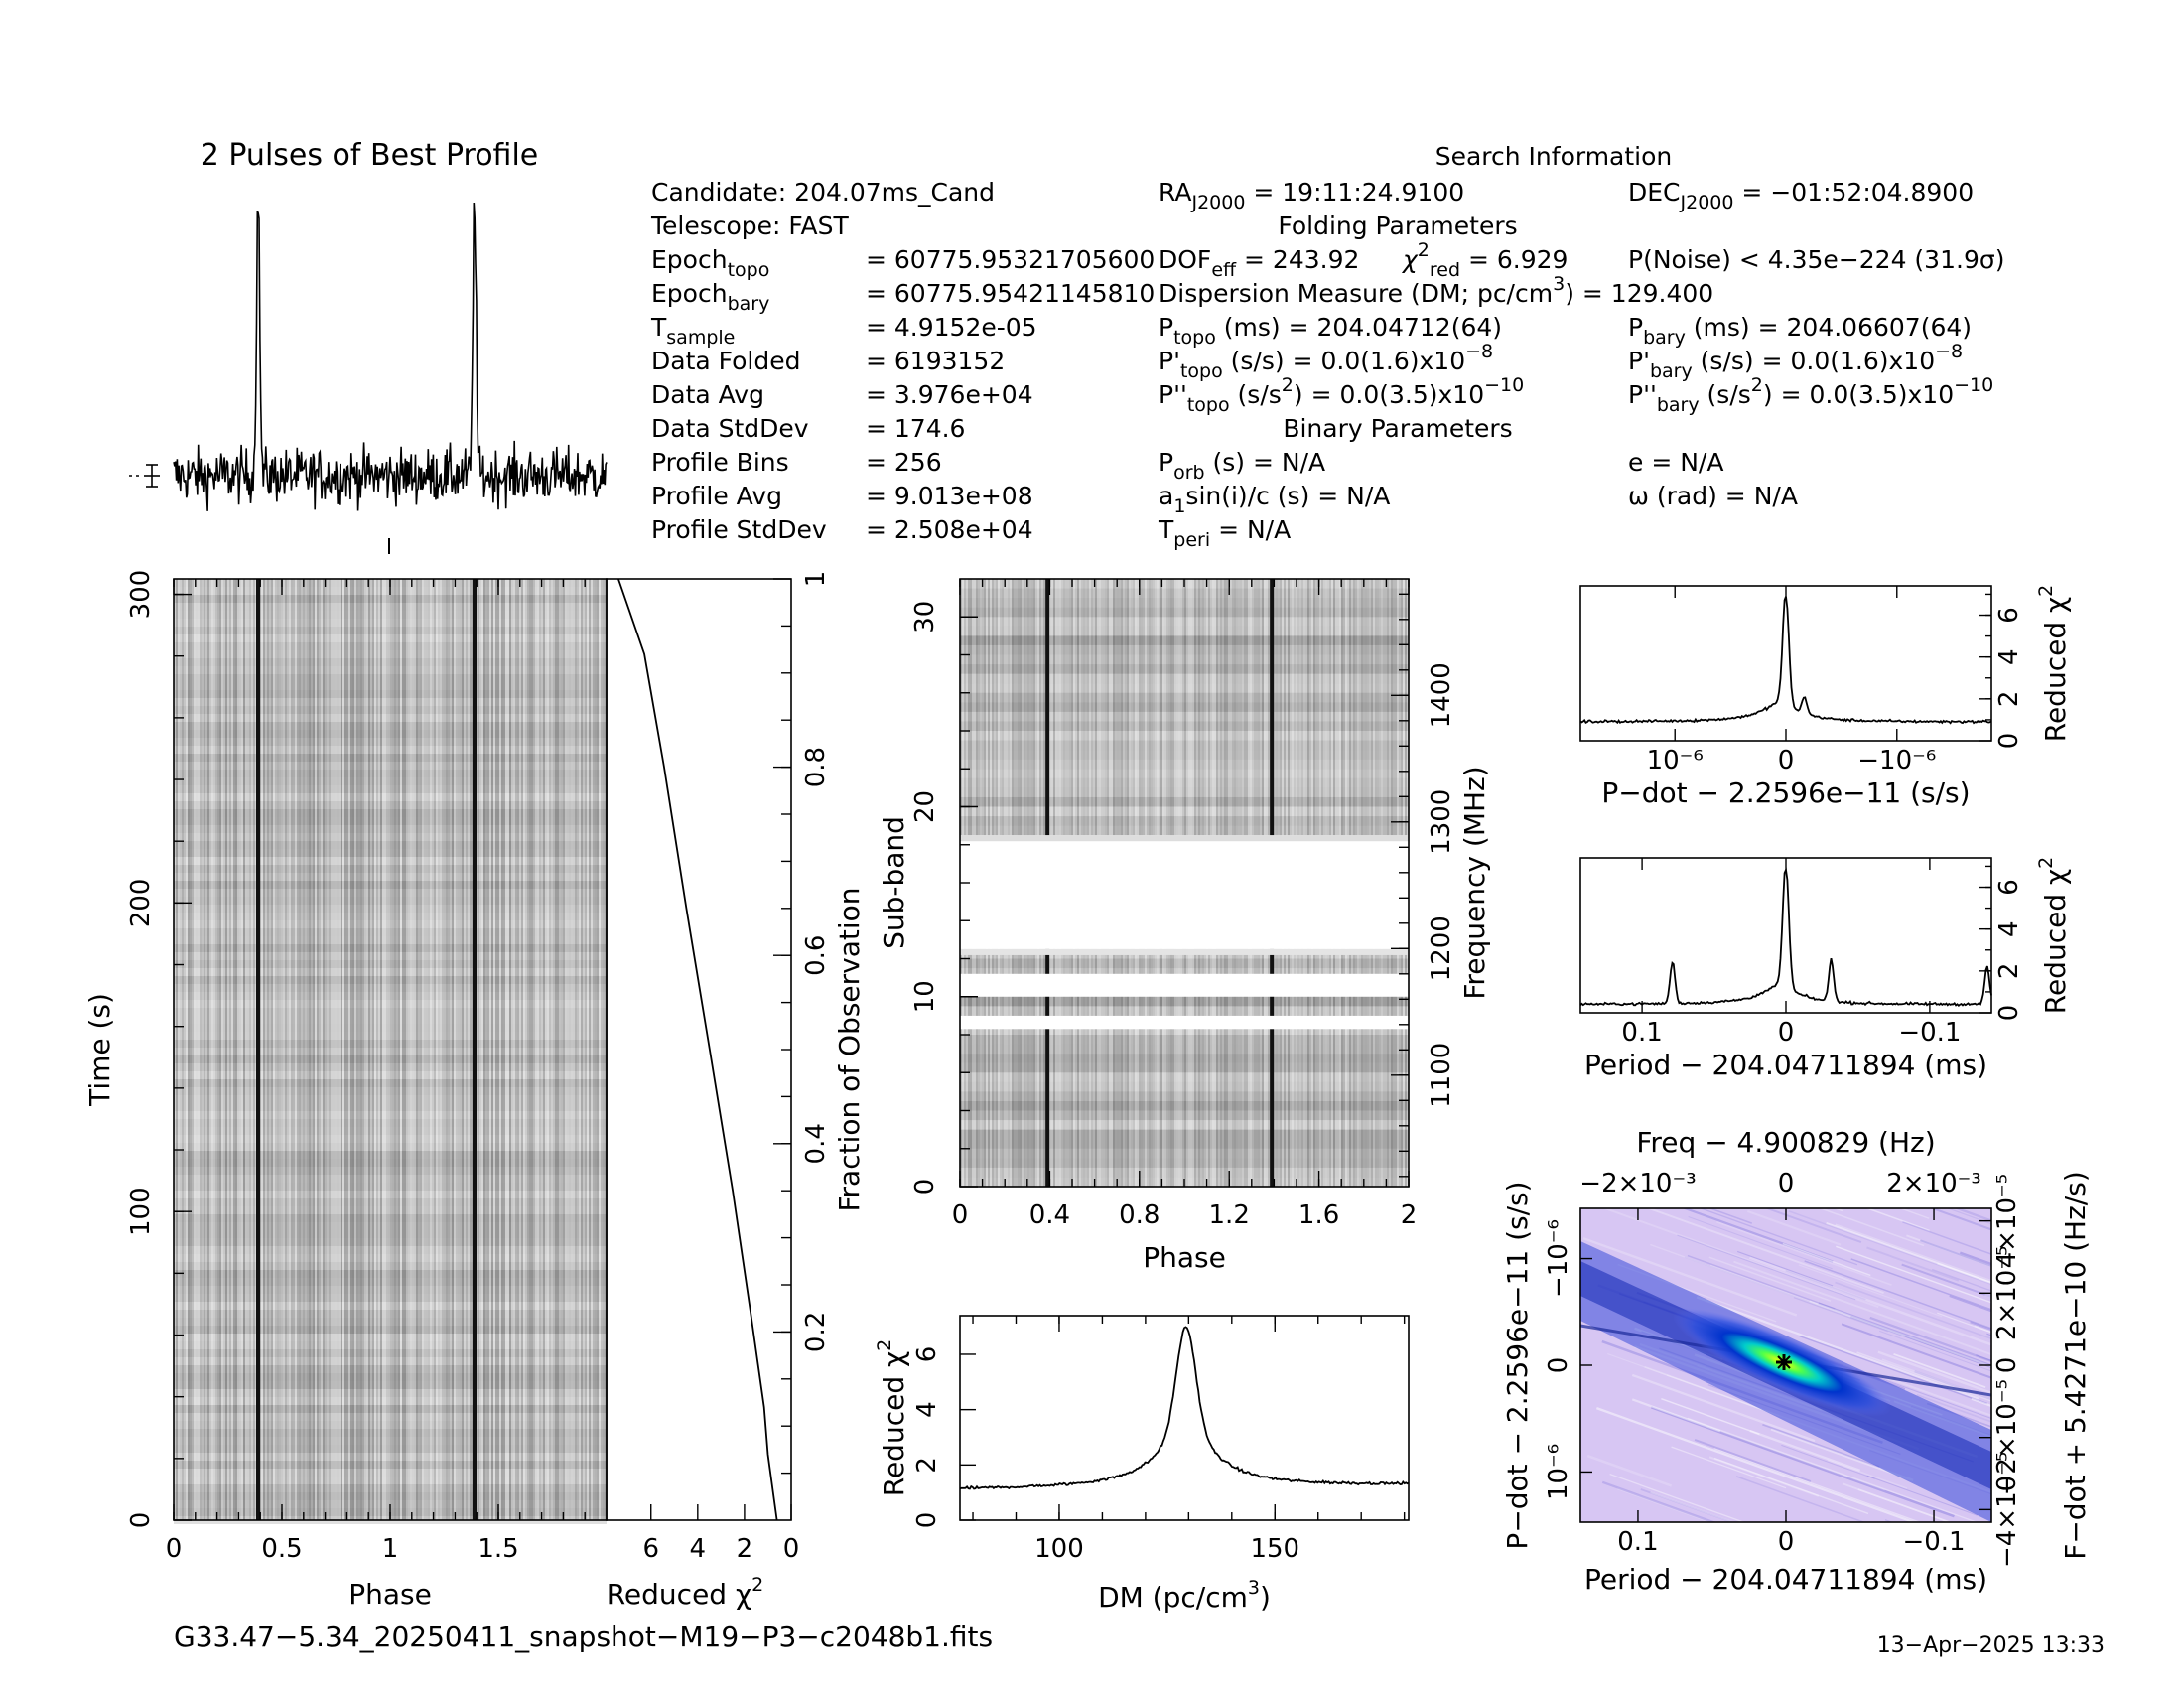 This screenshot has width=2184, height=1688. I want to click on y-tick-label: 4, so click(927, 1409).